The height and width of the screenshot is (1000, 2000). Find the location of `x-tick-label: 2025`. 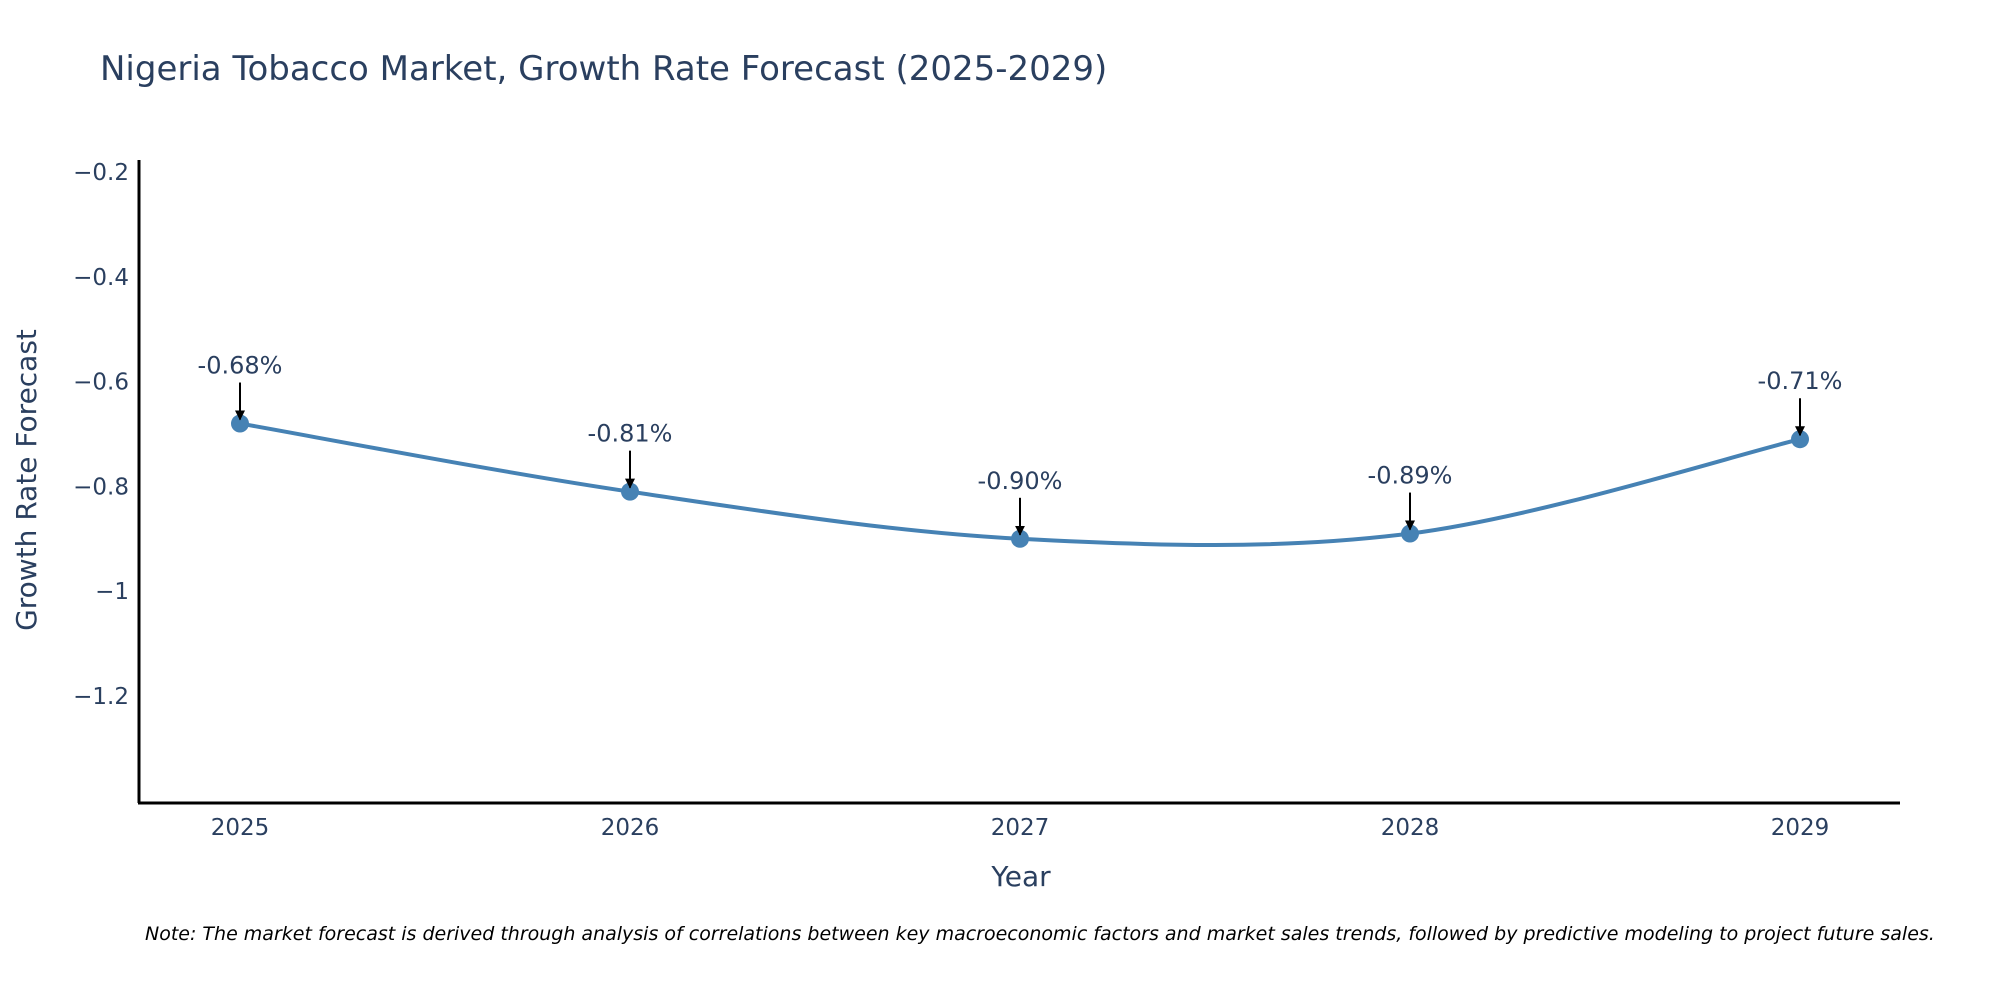

x-tick-label: 2025 is located at coordinates (240, 828).